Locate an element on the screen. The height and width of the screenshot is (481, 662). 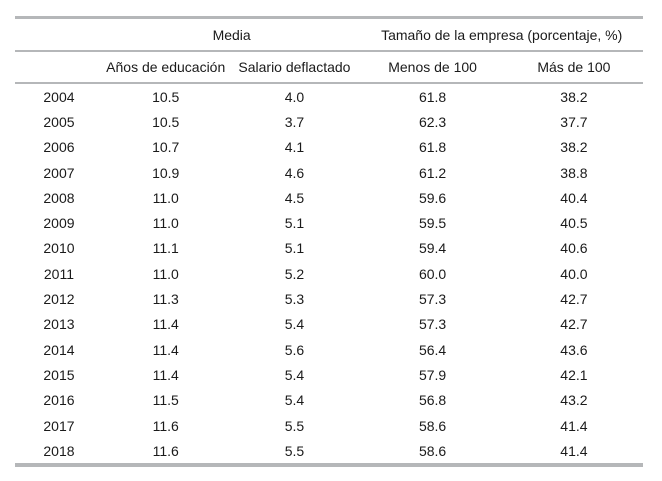
table-row: 2013 11.4 5.4 57.3 42.7 is located at coordinates (329, 324).